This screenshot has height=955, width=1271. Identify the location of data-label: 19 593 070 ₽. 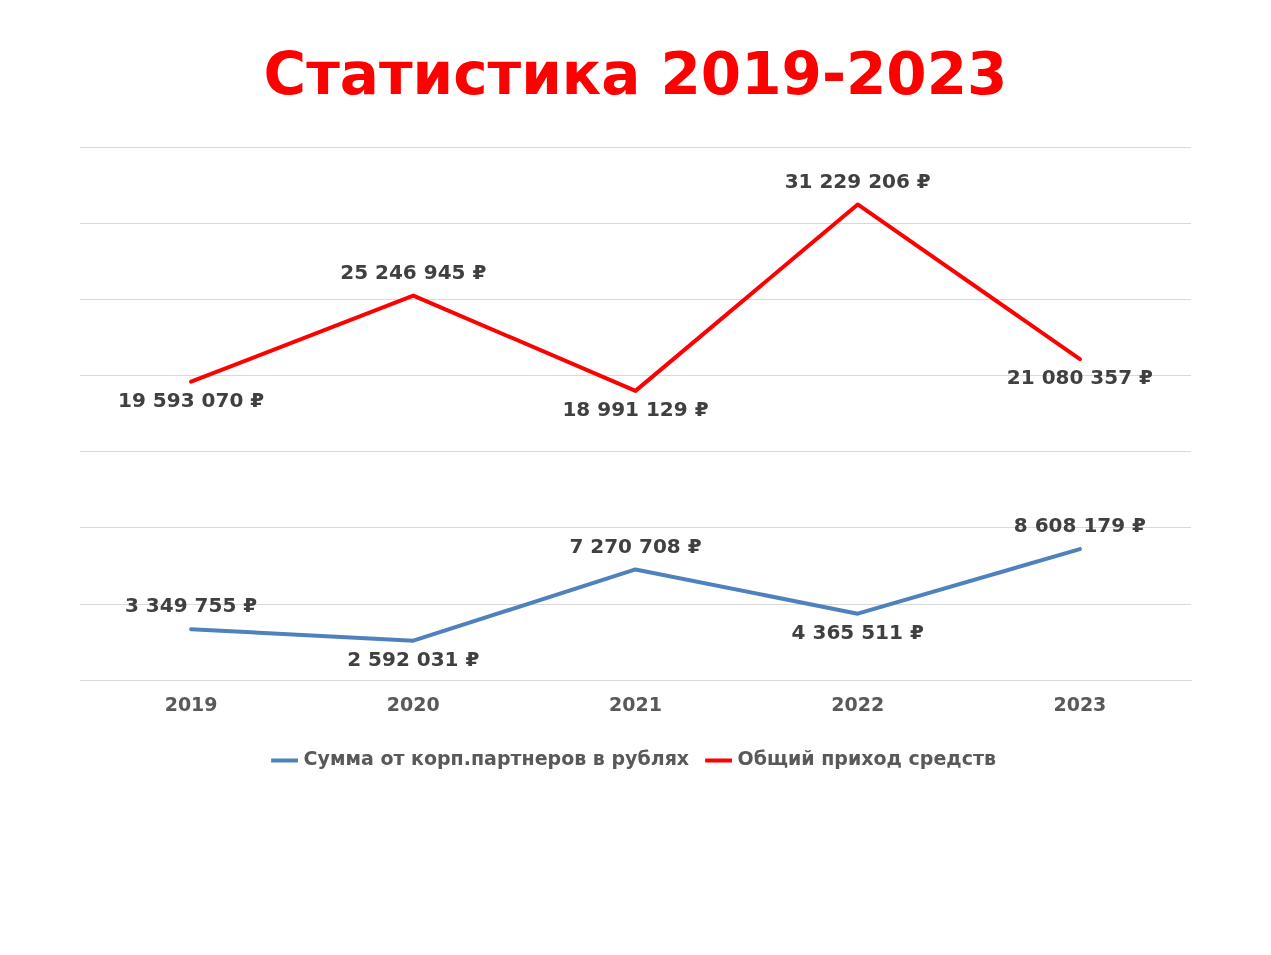
(191, 399).